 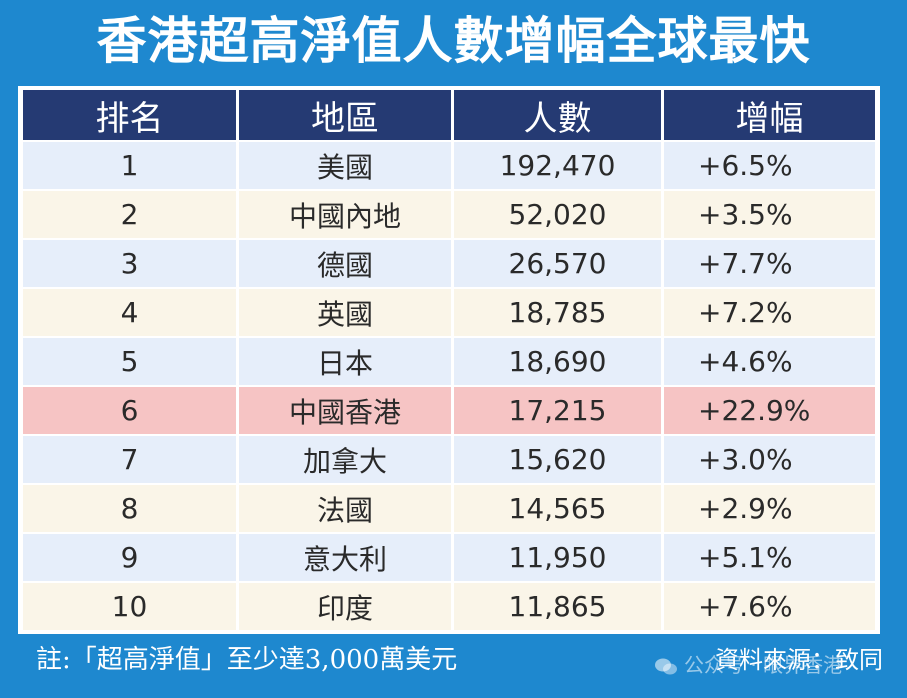 What do you see at coordinates (764, 665) in the screenshot?
I see `watermark-text: 公众号 · 眼界香港` at bounding box center [764, 665].